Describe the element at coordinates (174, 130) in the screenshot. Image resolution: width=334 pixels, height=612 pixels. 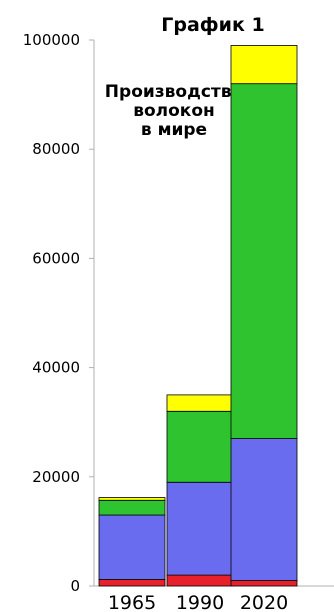
I see `chart-annotation-line-3: в мире` at that location.